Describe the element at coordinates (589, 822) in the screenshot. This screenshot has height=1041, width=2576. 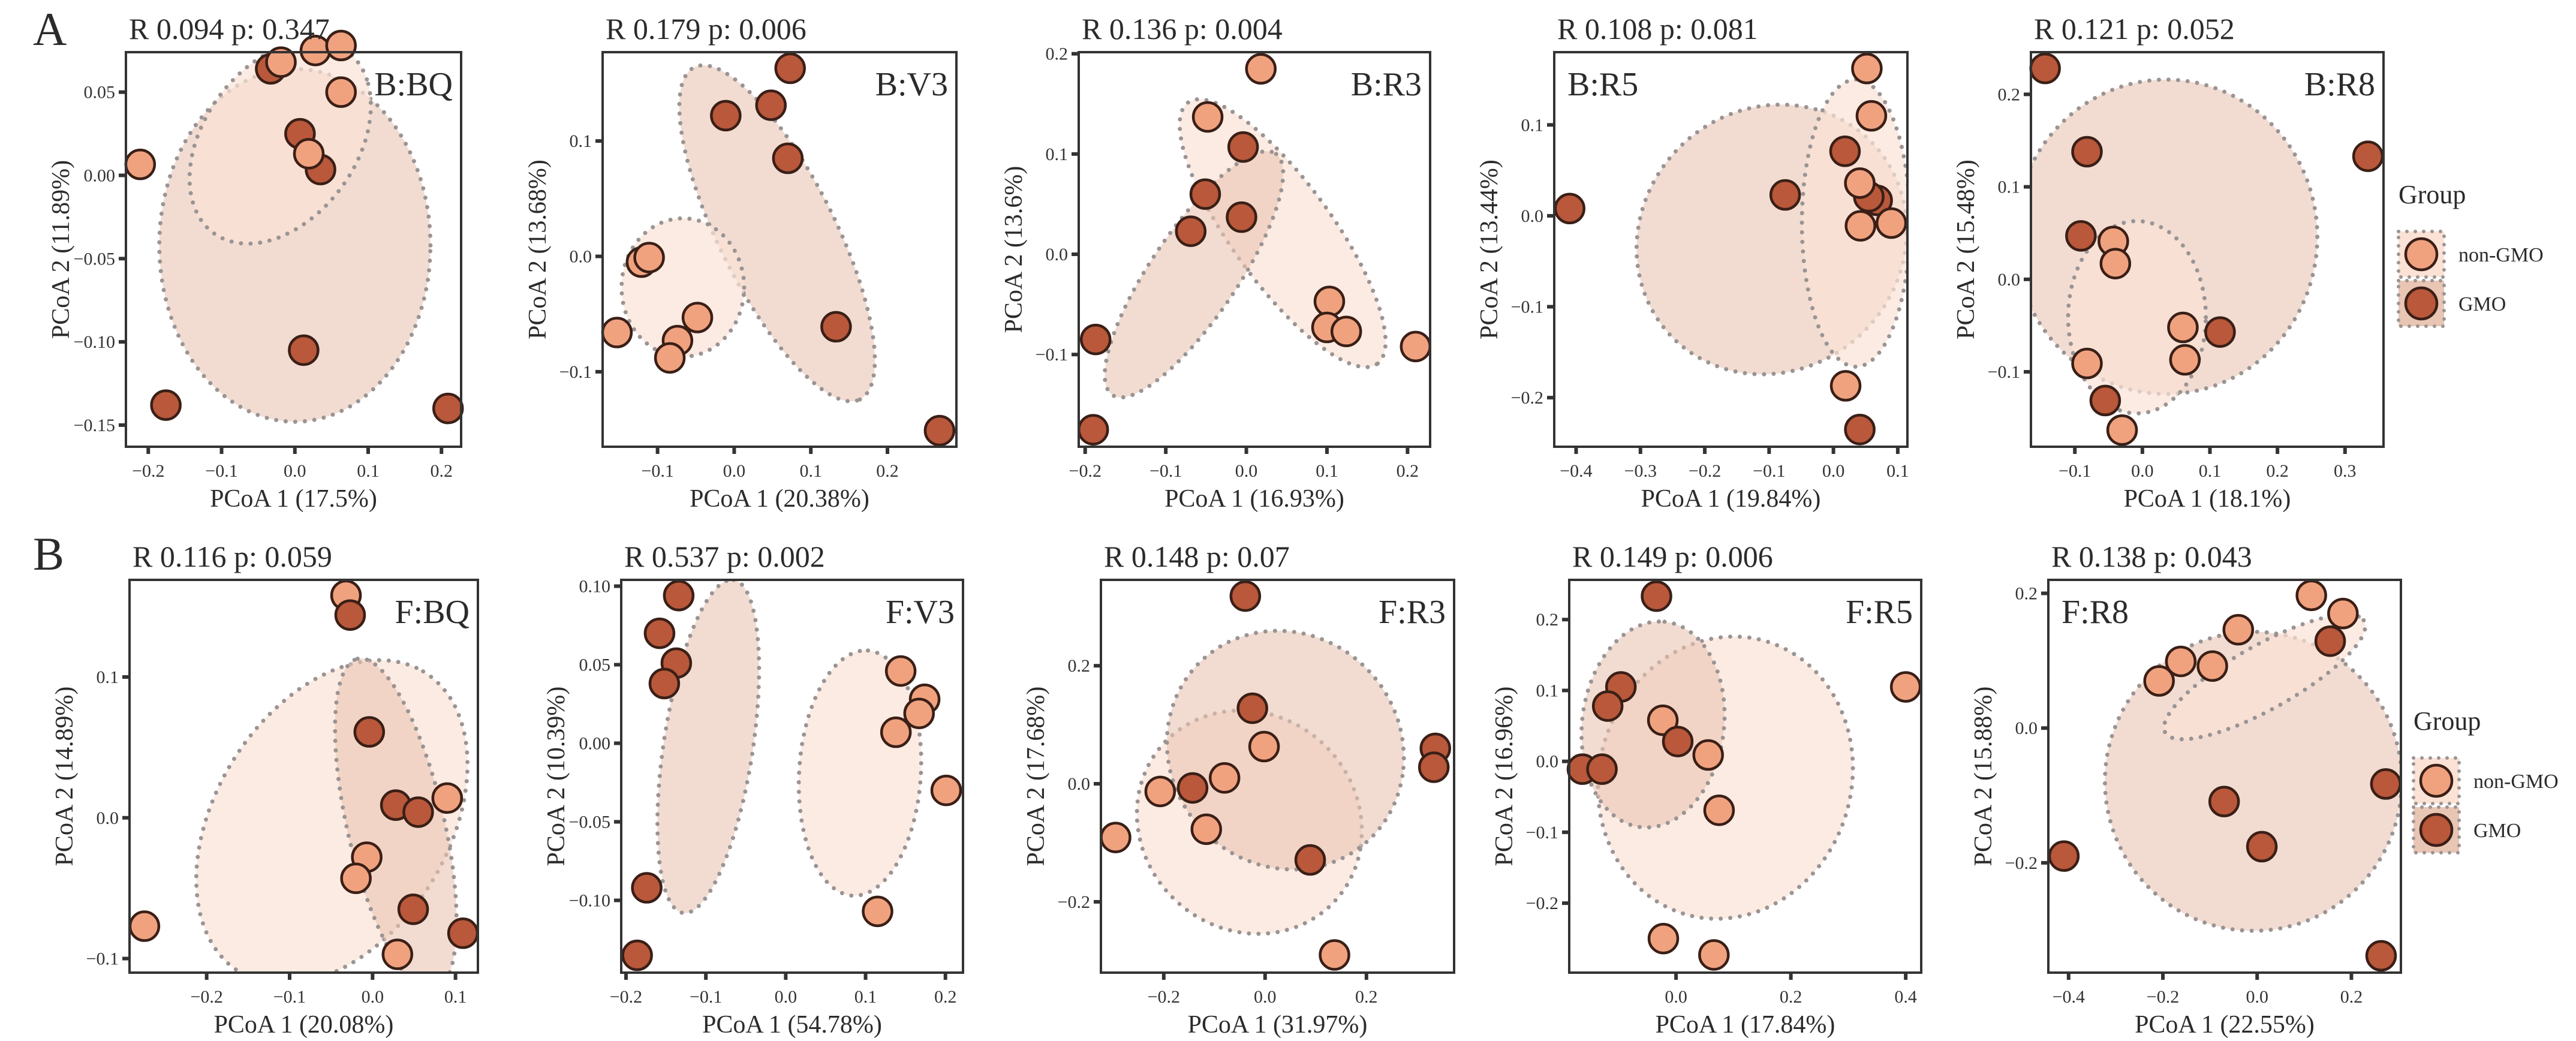
I see `y-tick-label: −0.05` at that location.